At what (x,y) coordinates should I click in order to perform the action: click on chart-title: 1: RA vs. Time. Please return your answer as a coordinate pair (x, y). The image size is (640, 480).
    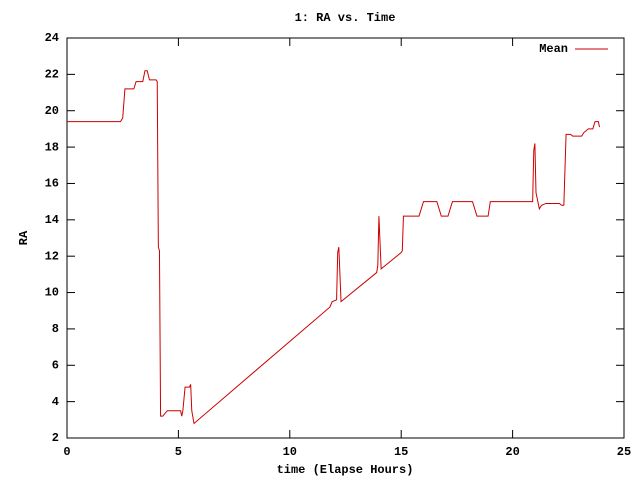
    Looking at the image, I should click on (345, 18).